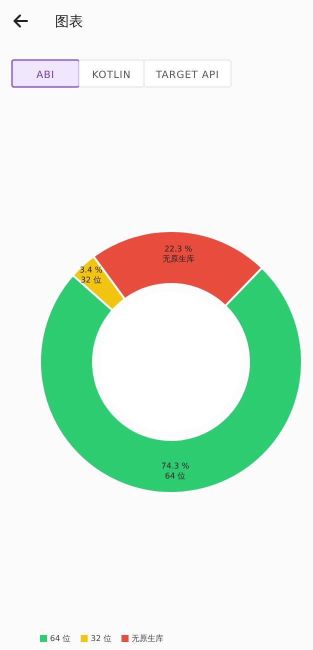  I want to click on data-label: 3.4 %, so click(91, 269).